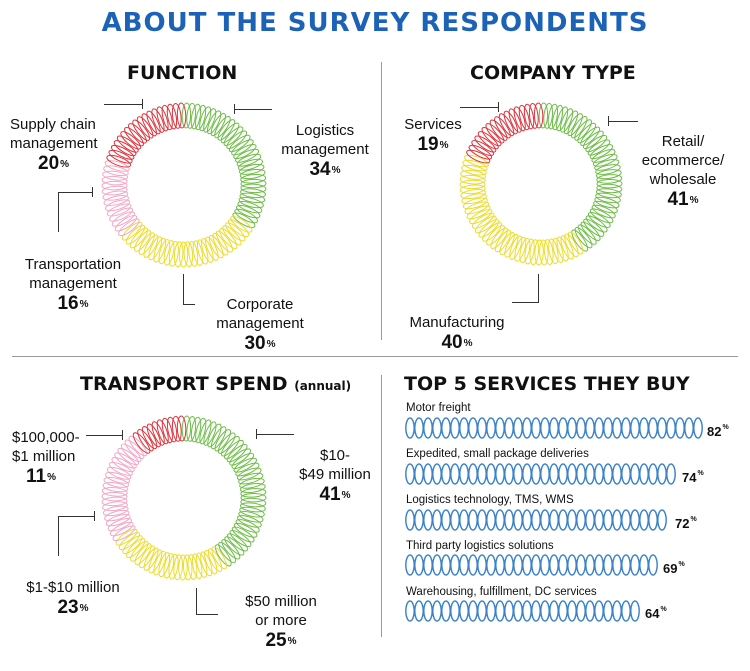 The image size is (750, 671). I want to click on divider-horizontal, so click(375, 356).